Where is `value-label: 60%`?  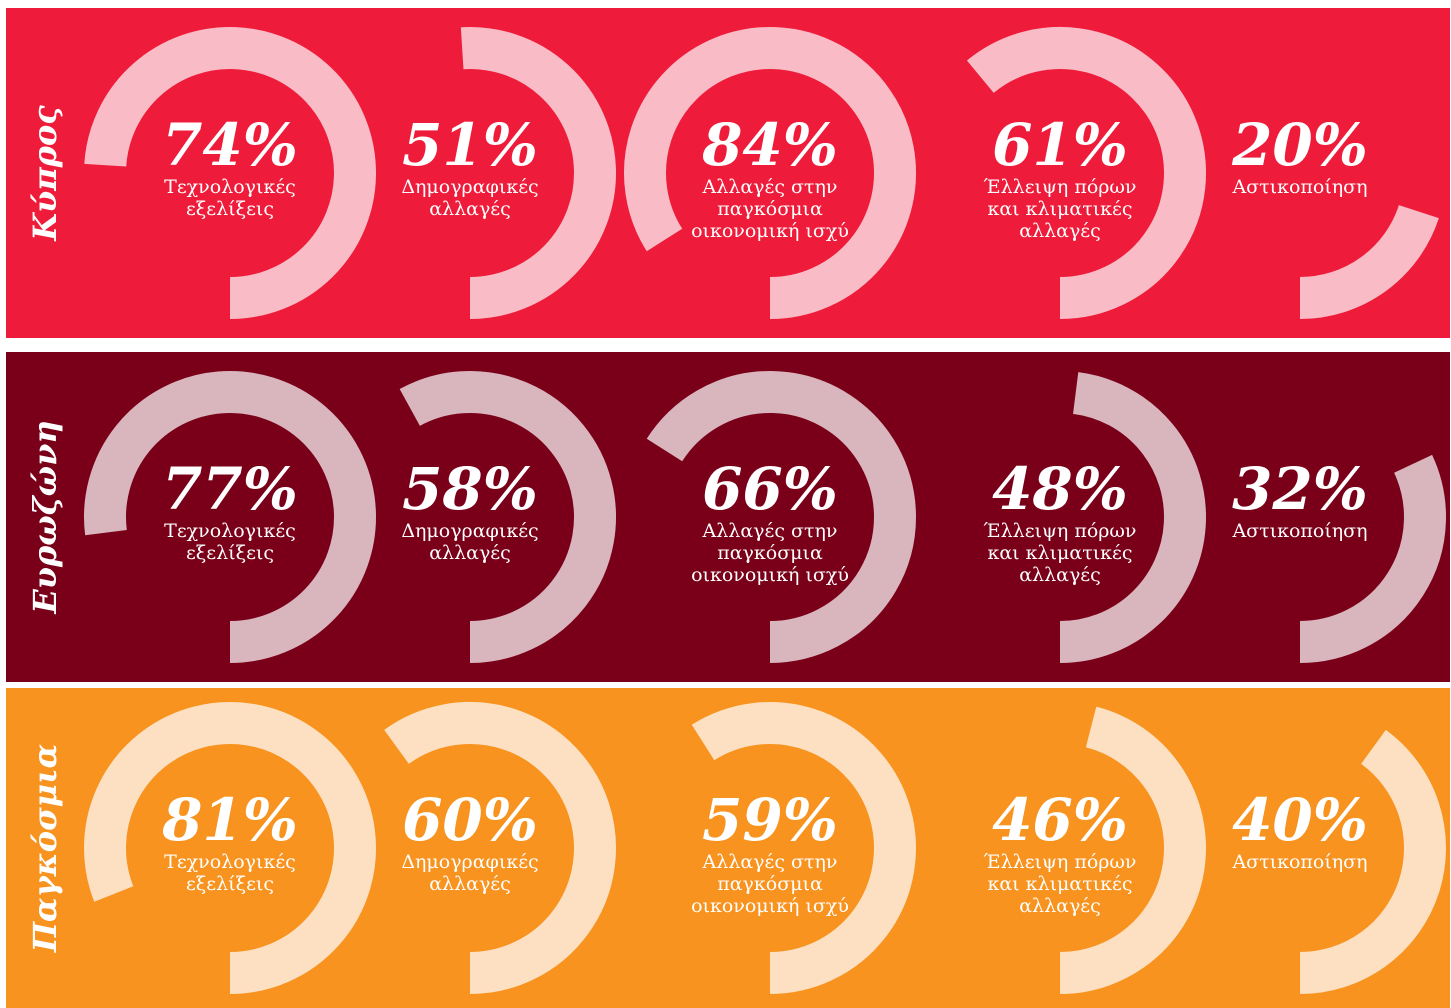
value-label: 60% is located at coordinates (470, 820).